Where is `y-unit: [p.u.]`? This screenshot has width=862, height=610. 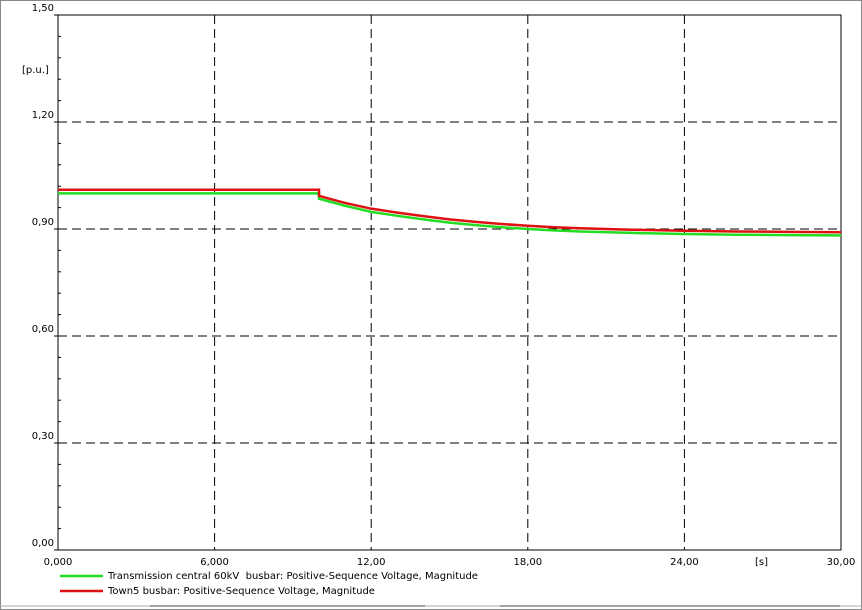 y-unit: [p.u.] is located at coordinates (35, 70).